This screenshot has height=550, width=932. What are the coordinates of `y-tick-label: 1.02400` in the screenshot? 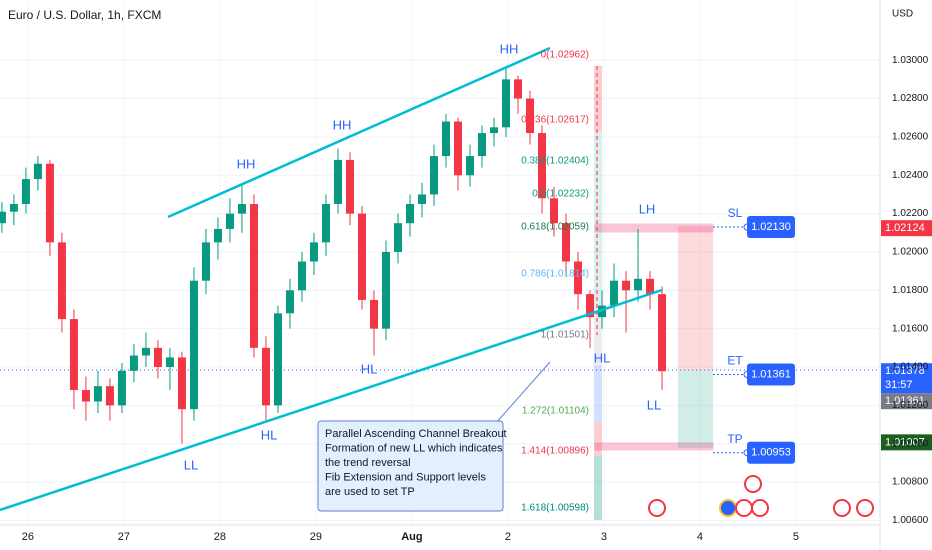 It's located at (910, 175).